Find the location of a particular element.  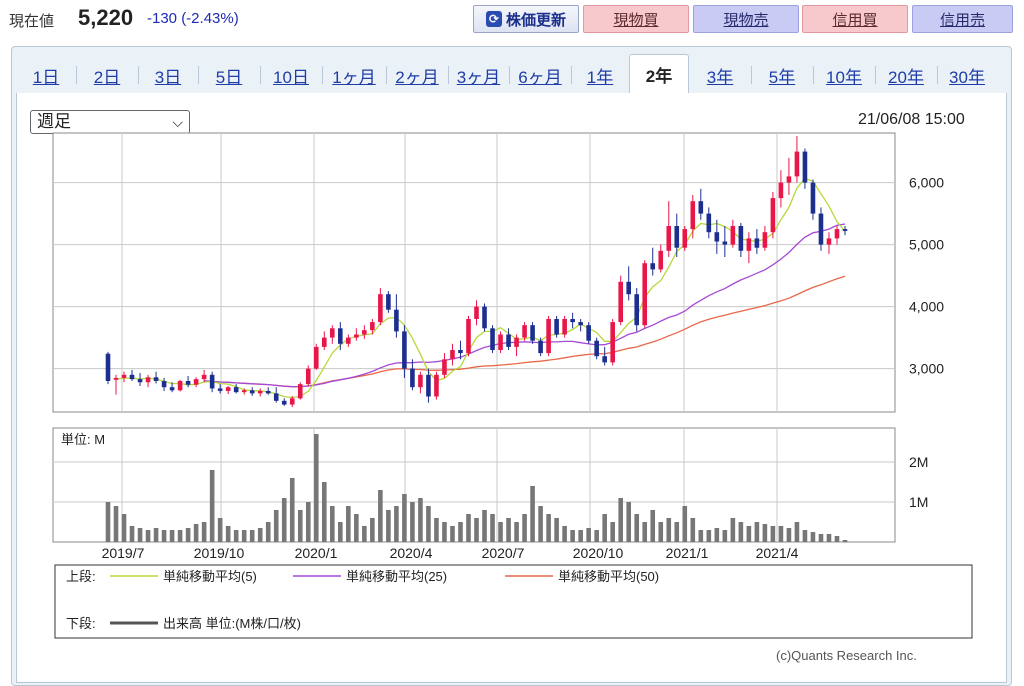

tab-1: 2日 is located at coordinates (107, 77).